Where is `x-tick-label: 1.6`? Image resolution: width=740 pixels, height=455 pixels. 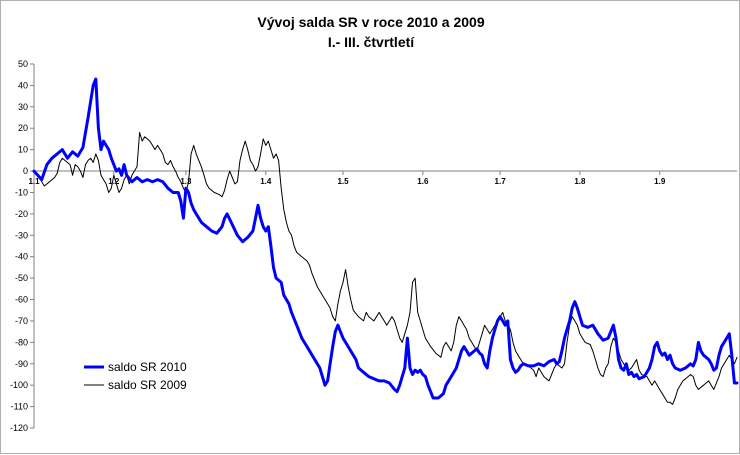 x-tick-label: 1.6 is located at coordinates (423, 181).